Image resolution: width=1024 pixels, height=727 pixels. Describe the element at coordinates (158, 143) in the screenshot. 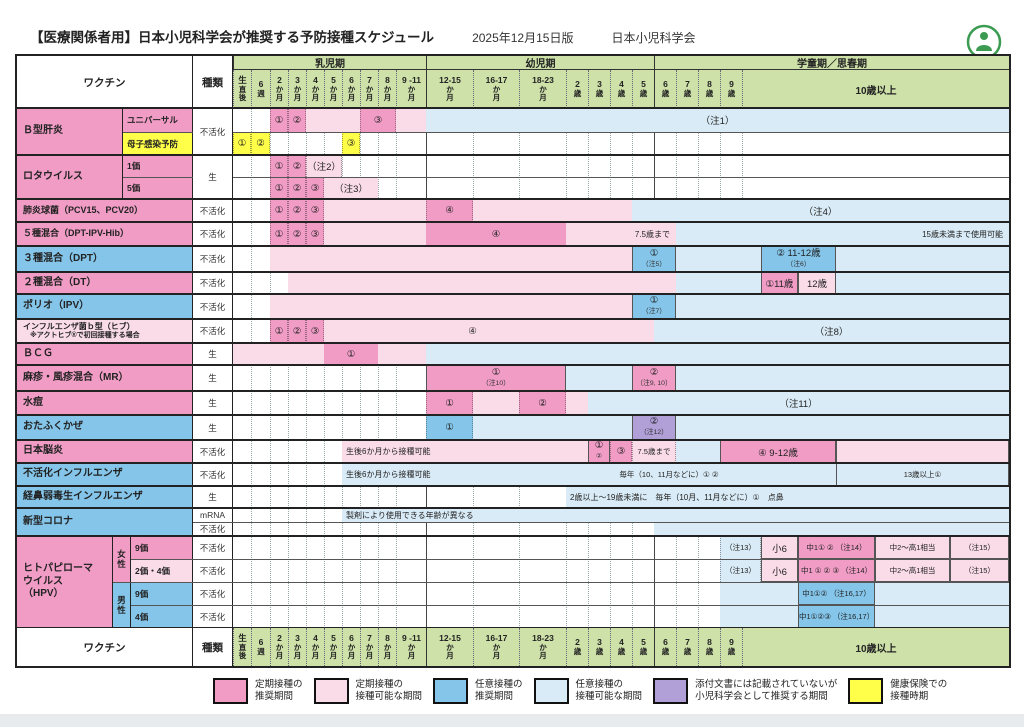

I see `vaccine-subtype-cell: 母子感染予防` at that location.